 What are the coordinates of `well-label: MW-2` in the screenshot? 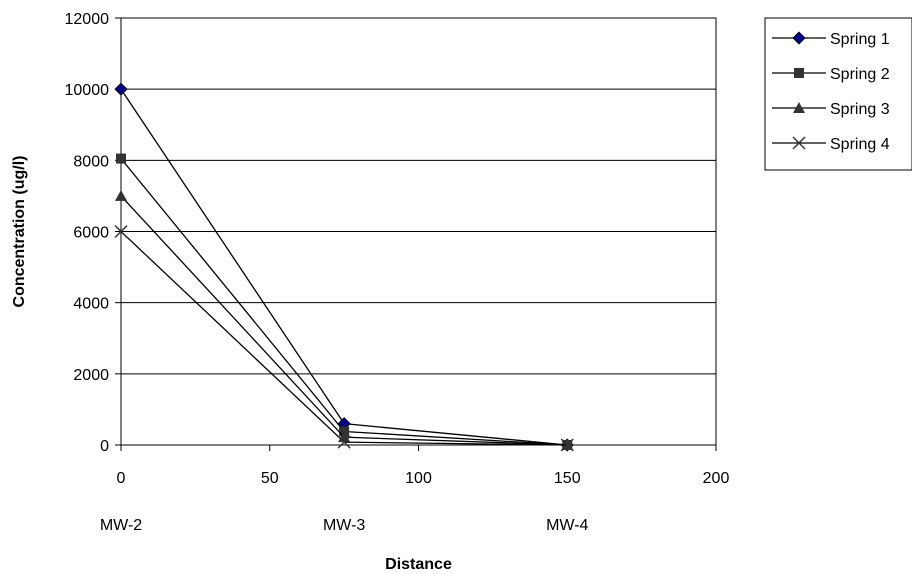 It's located at (121, 525).